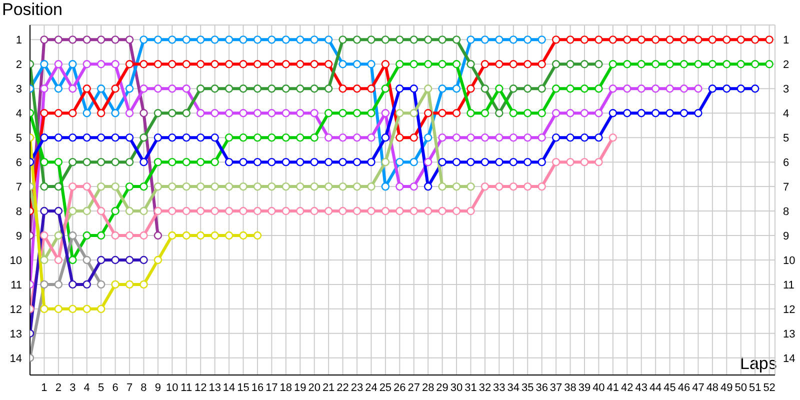 The height and width of the screenshot is (400, 800). What do you see at coordinates (786, 187) in the screenshot?
I see `y2-tick-label: 7` at bounding box center [786, 187].